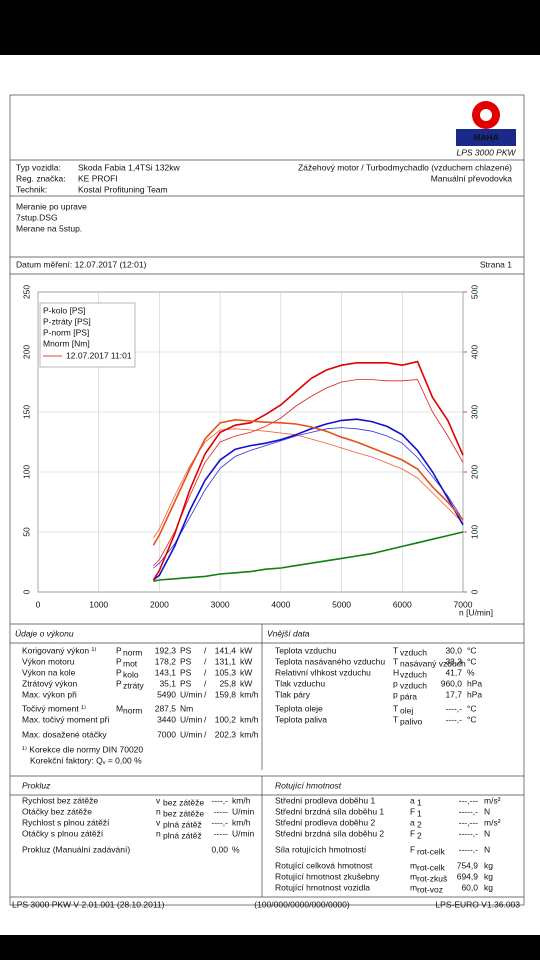 The width and height of the screenshot is (540, 960). Describe the element at coordinates (341, 604) in the screenshot. I see `x-tick-label: 5000` at that location.